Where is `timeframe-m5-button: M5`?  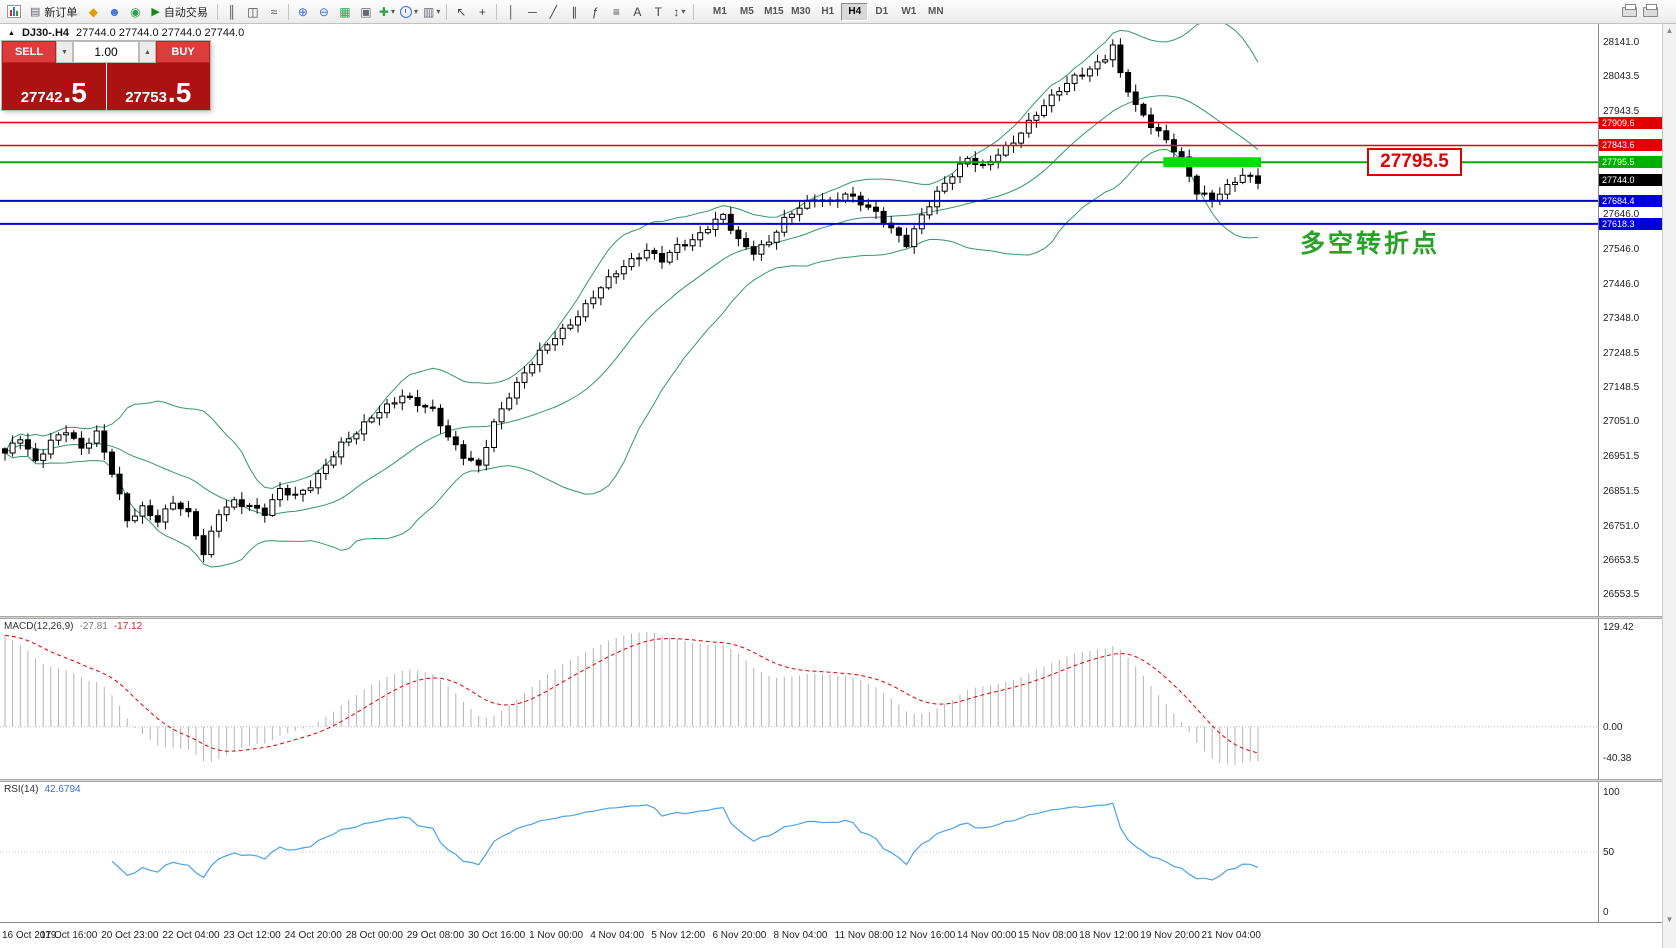 timeframe-m5-button: M5 is located at coordinates (746, 11).